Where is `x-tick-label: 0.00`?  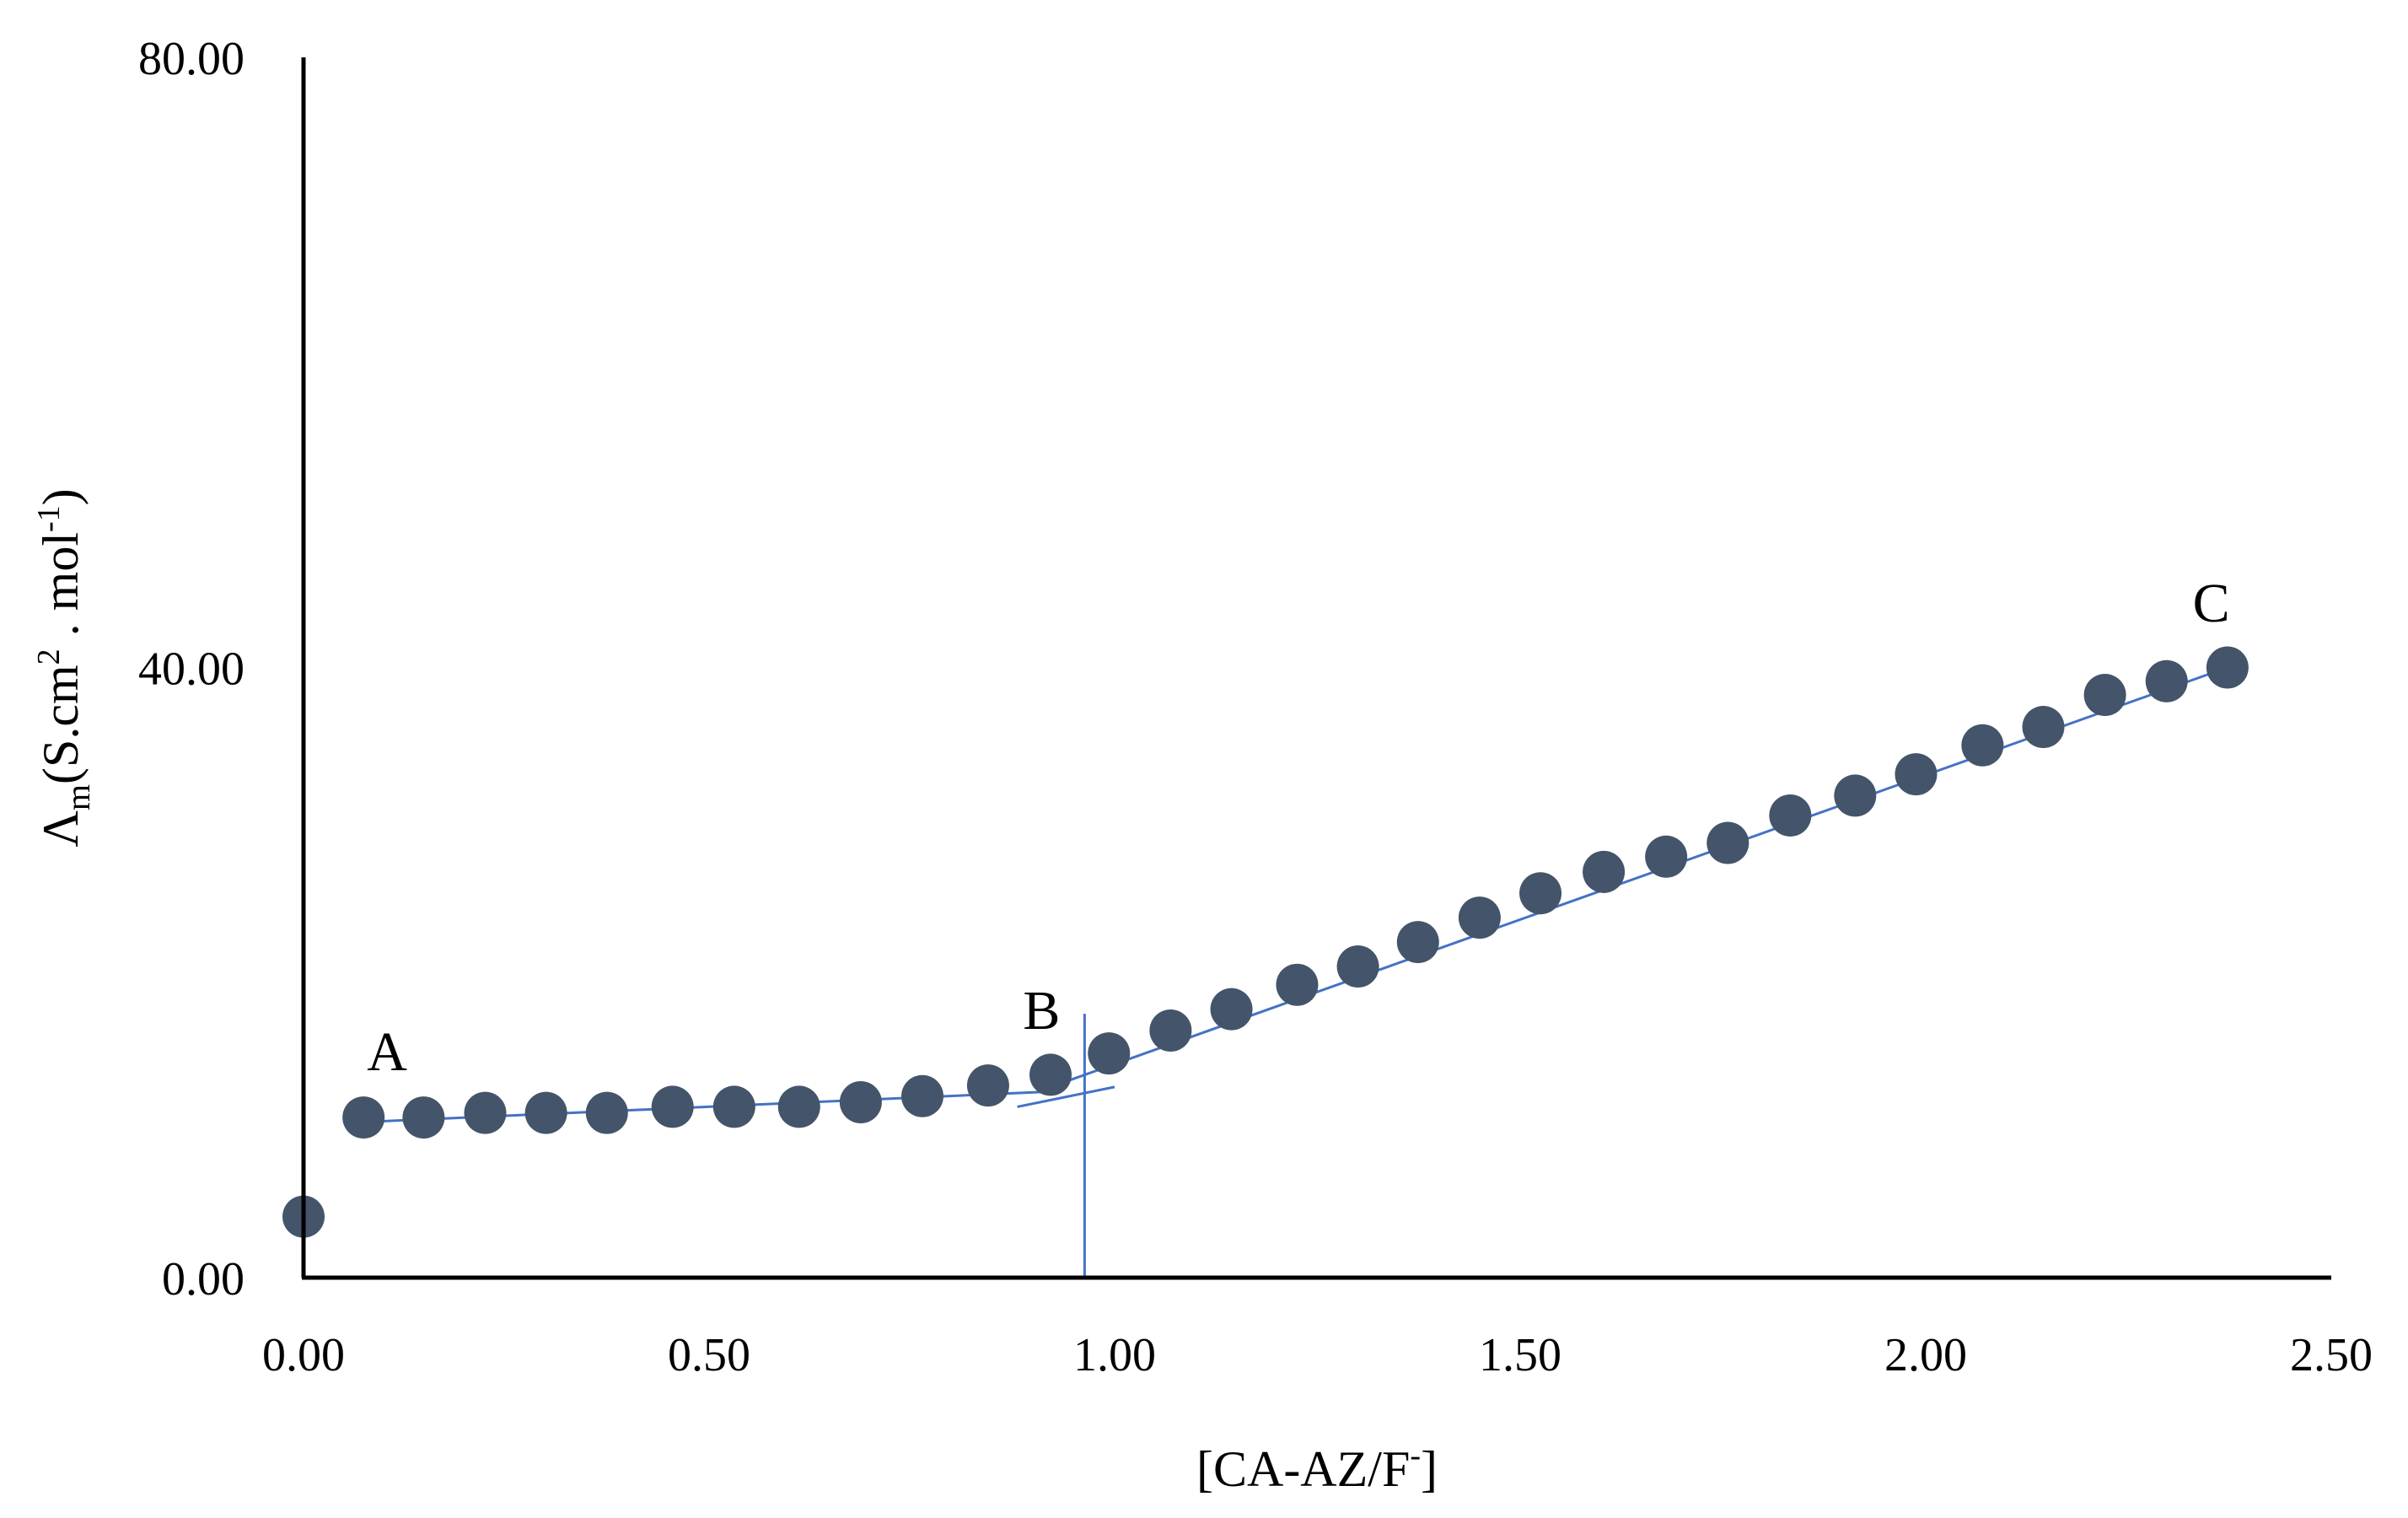
x-tick-label: 0.00 is located at coordinates (303, 1355).